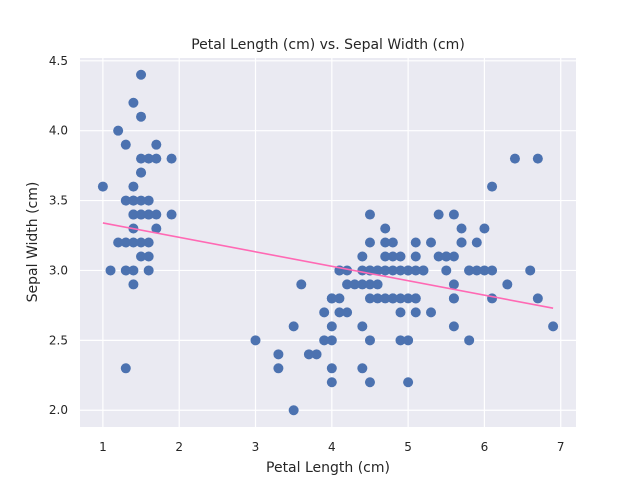 This screenshot has width=640, height=480. I want to click on y-tick-label: 4.0, so click(58, 131).